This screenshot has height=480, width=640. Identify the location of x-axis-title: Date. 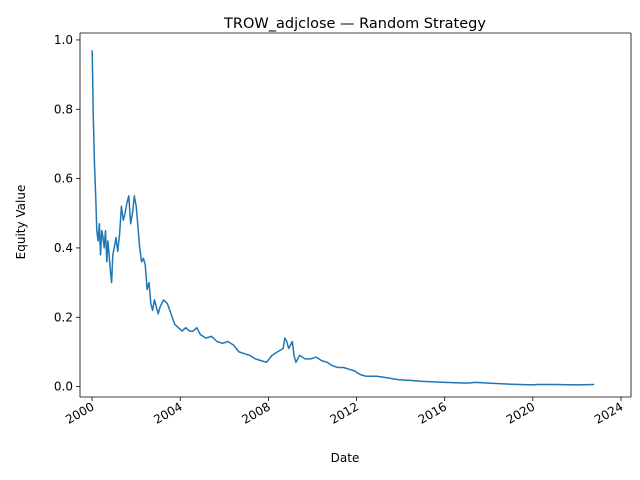
(345, 458).